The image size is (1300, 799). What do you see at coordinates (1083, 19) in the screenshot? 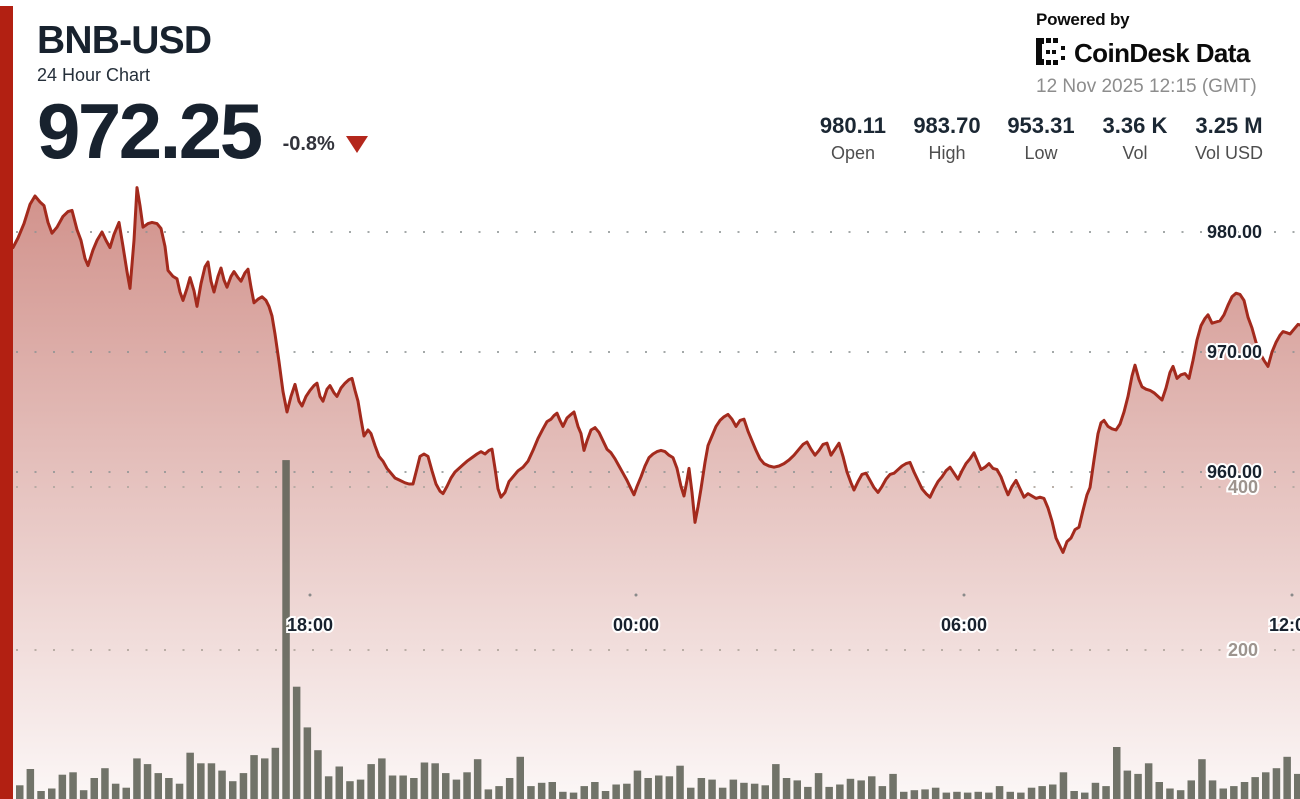
I see `powered-by-label: Powered by` at bounding box center [1083, 19].